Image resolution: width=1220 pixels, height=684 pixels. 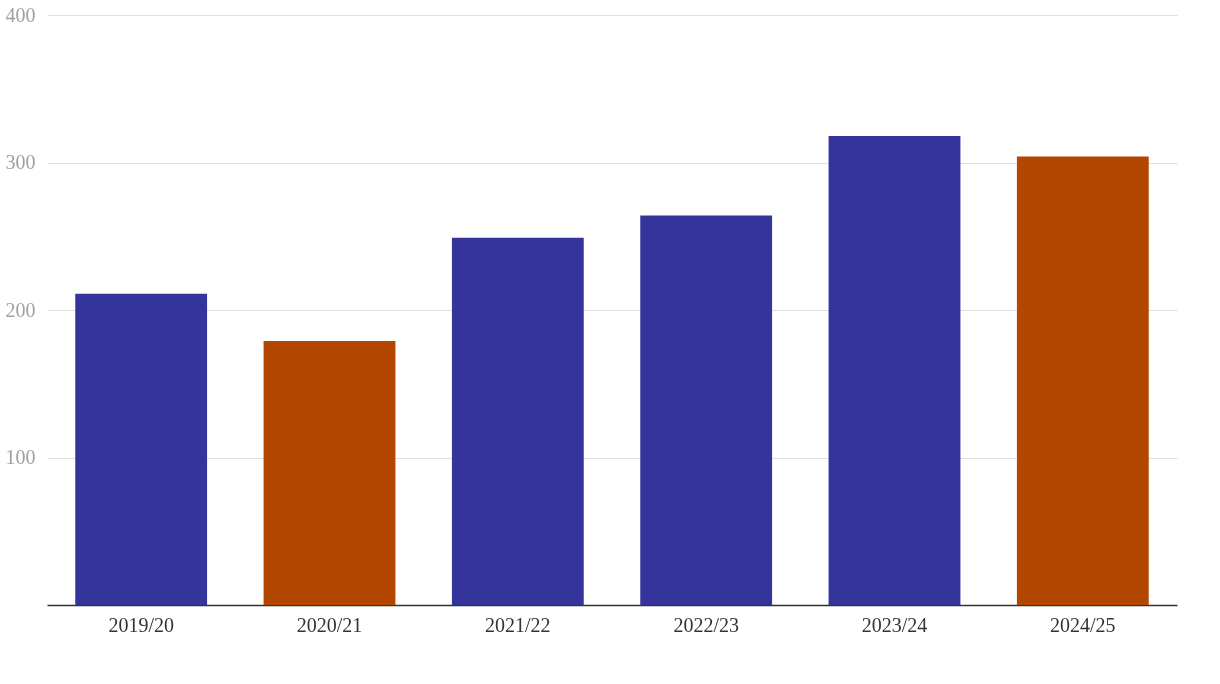 I want to click on y-tick-label: 100, so click(x=20, y=457).